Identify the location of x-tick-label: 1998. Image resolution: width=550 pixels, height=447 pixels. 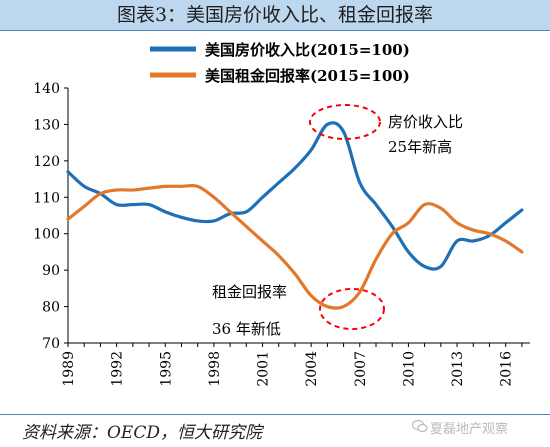
(215, 369).